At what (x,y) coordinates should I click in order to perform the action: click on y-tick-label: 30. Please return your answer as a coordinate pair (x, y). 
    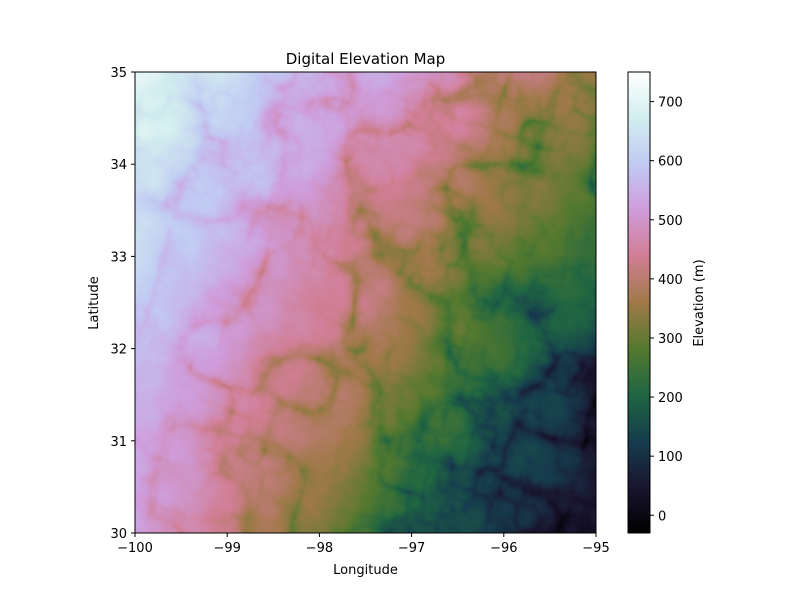
    Looking at the image, I should click on (118, 534).